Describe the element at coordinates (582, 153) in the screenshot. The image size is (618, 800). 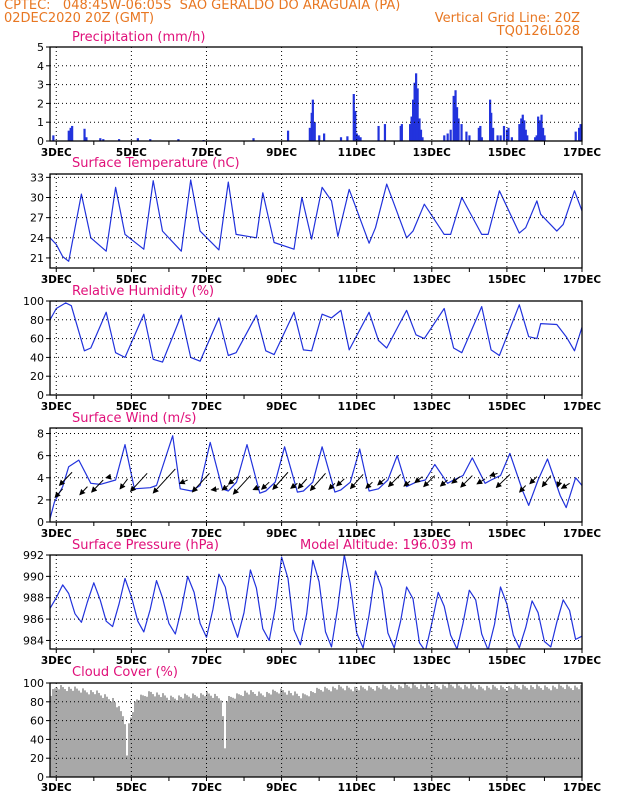
I see `precip-xtick-label: 17DEC` at that location.